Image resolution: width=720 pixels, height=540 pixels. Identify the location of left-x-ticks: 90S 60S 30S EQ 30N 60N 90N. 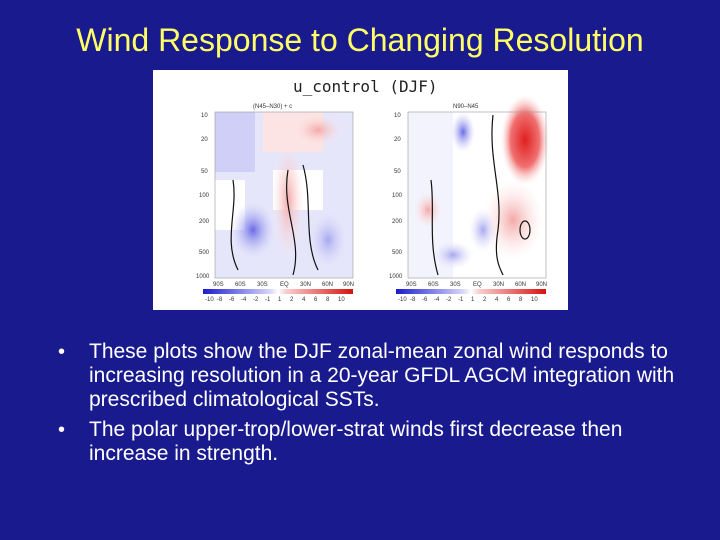
(283, 285).